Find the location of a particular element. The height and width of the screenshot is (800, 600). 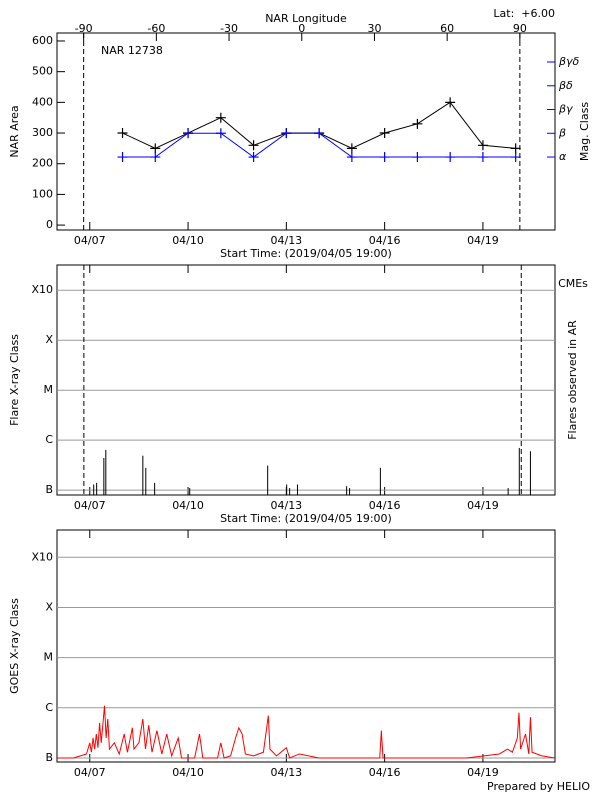

y2-tick-label: βδ is located at coordinates (565, 85).